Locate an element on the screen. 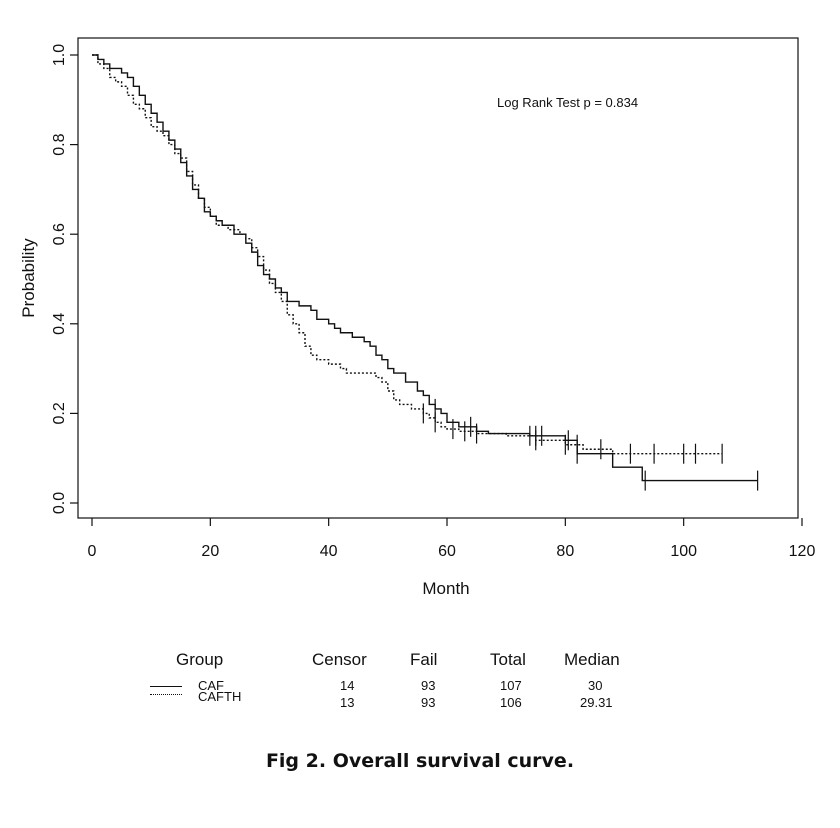 This screenshot has width=840, height=828. y-axis-title: Probability is located at coordinates (28, 278).